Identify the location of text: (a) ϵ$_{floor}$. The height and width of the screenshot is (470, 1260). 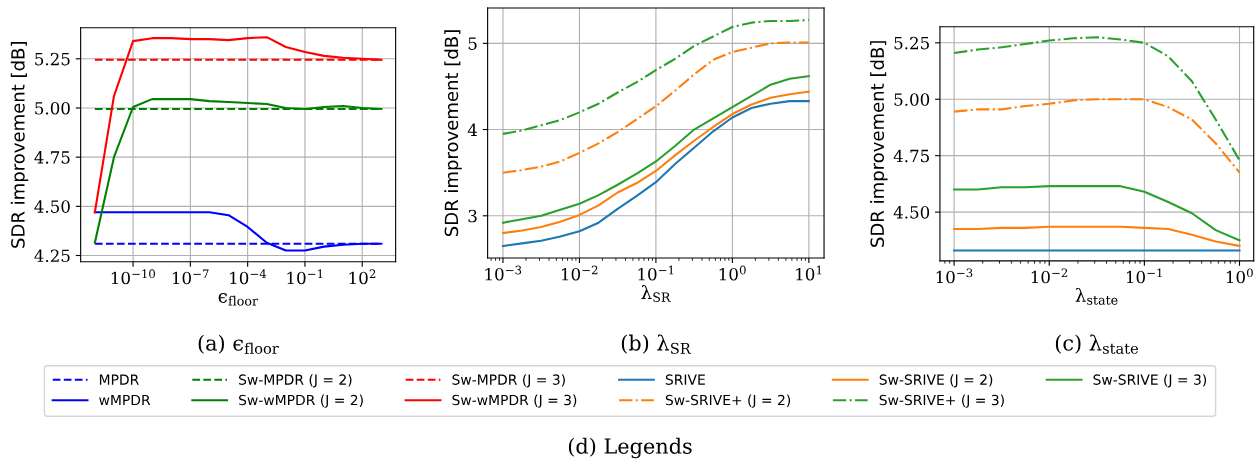
(238, 344).